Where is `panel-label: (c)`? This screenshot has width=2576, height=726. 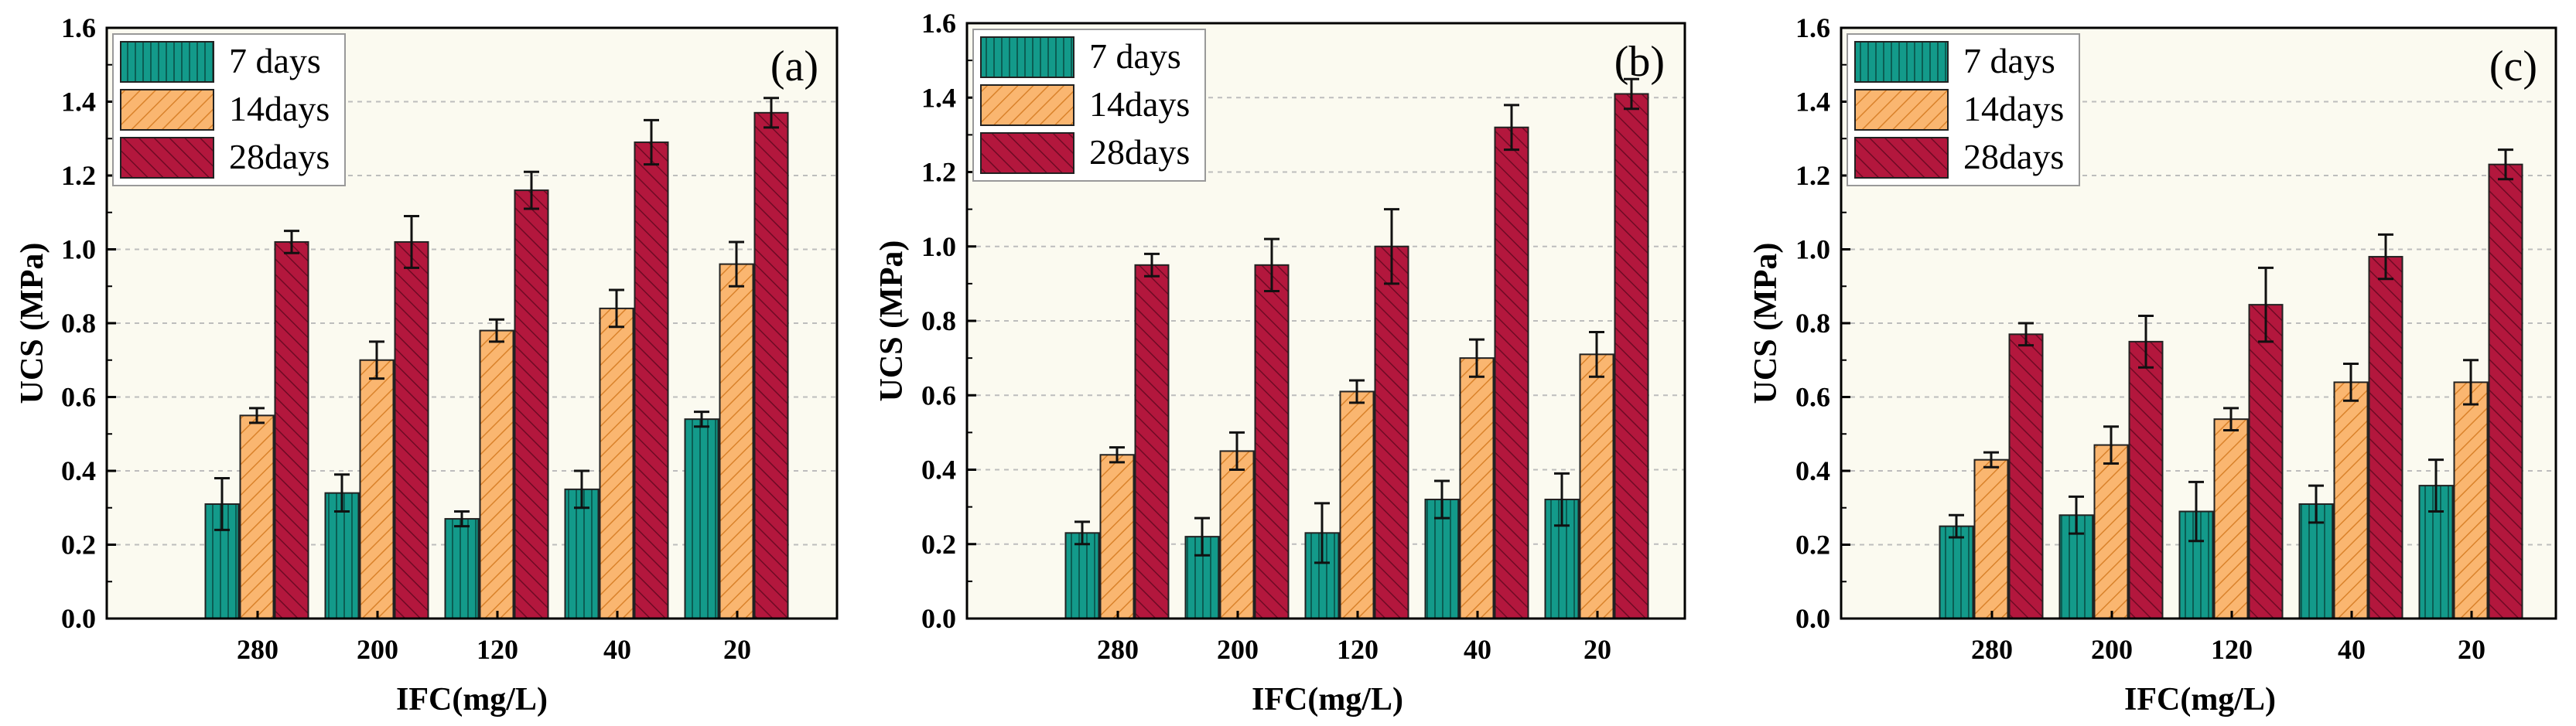 panel-label: (c) is located at coordinates (2513, 66).